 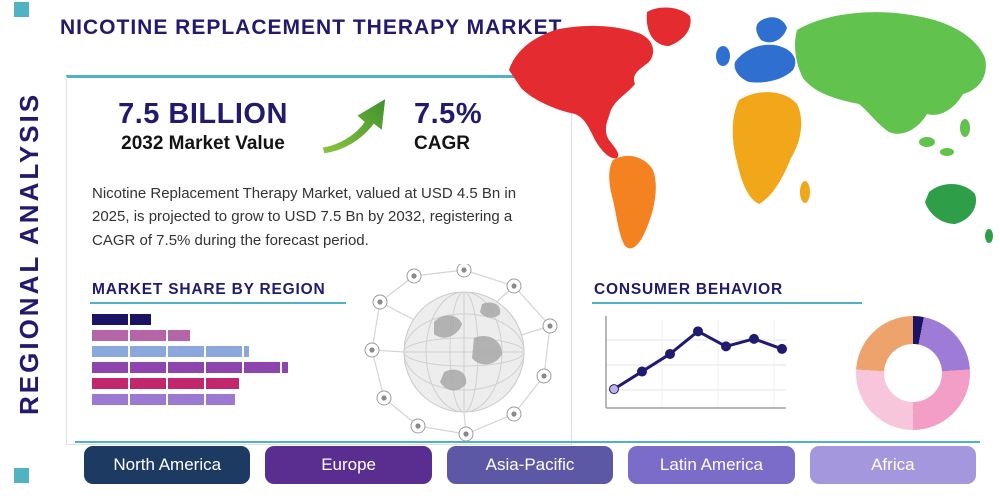 I want to click on market-share-bar-chart, so click(x=190, y=362).